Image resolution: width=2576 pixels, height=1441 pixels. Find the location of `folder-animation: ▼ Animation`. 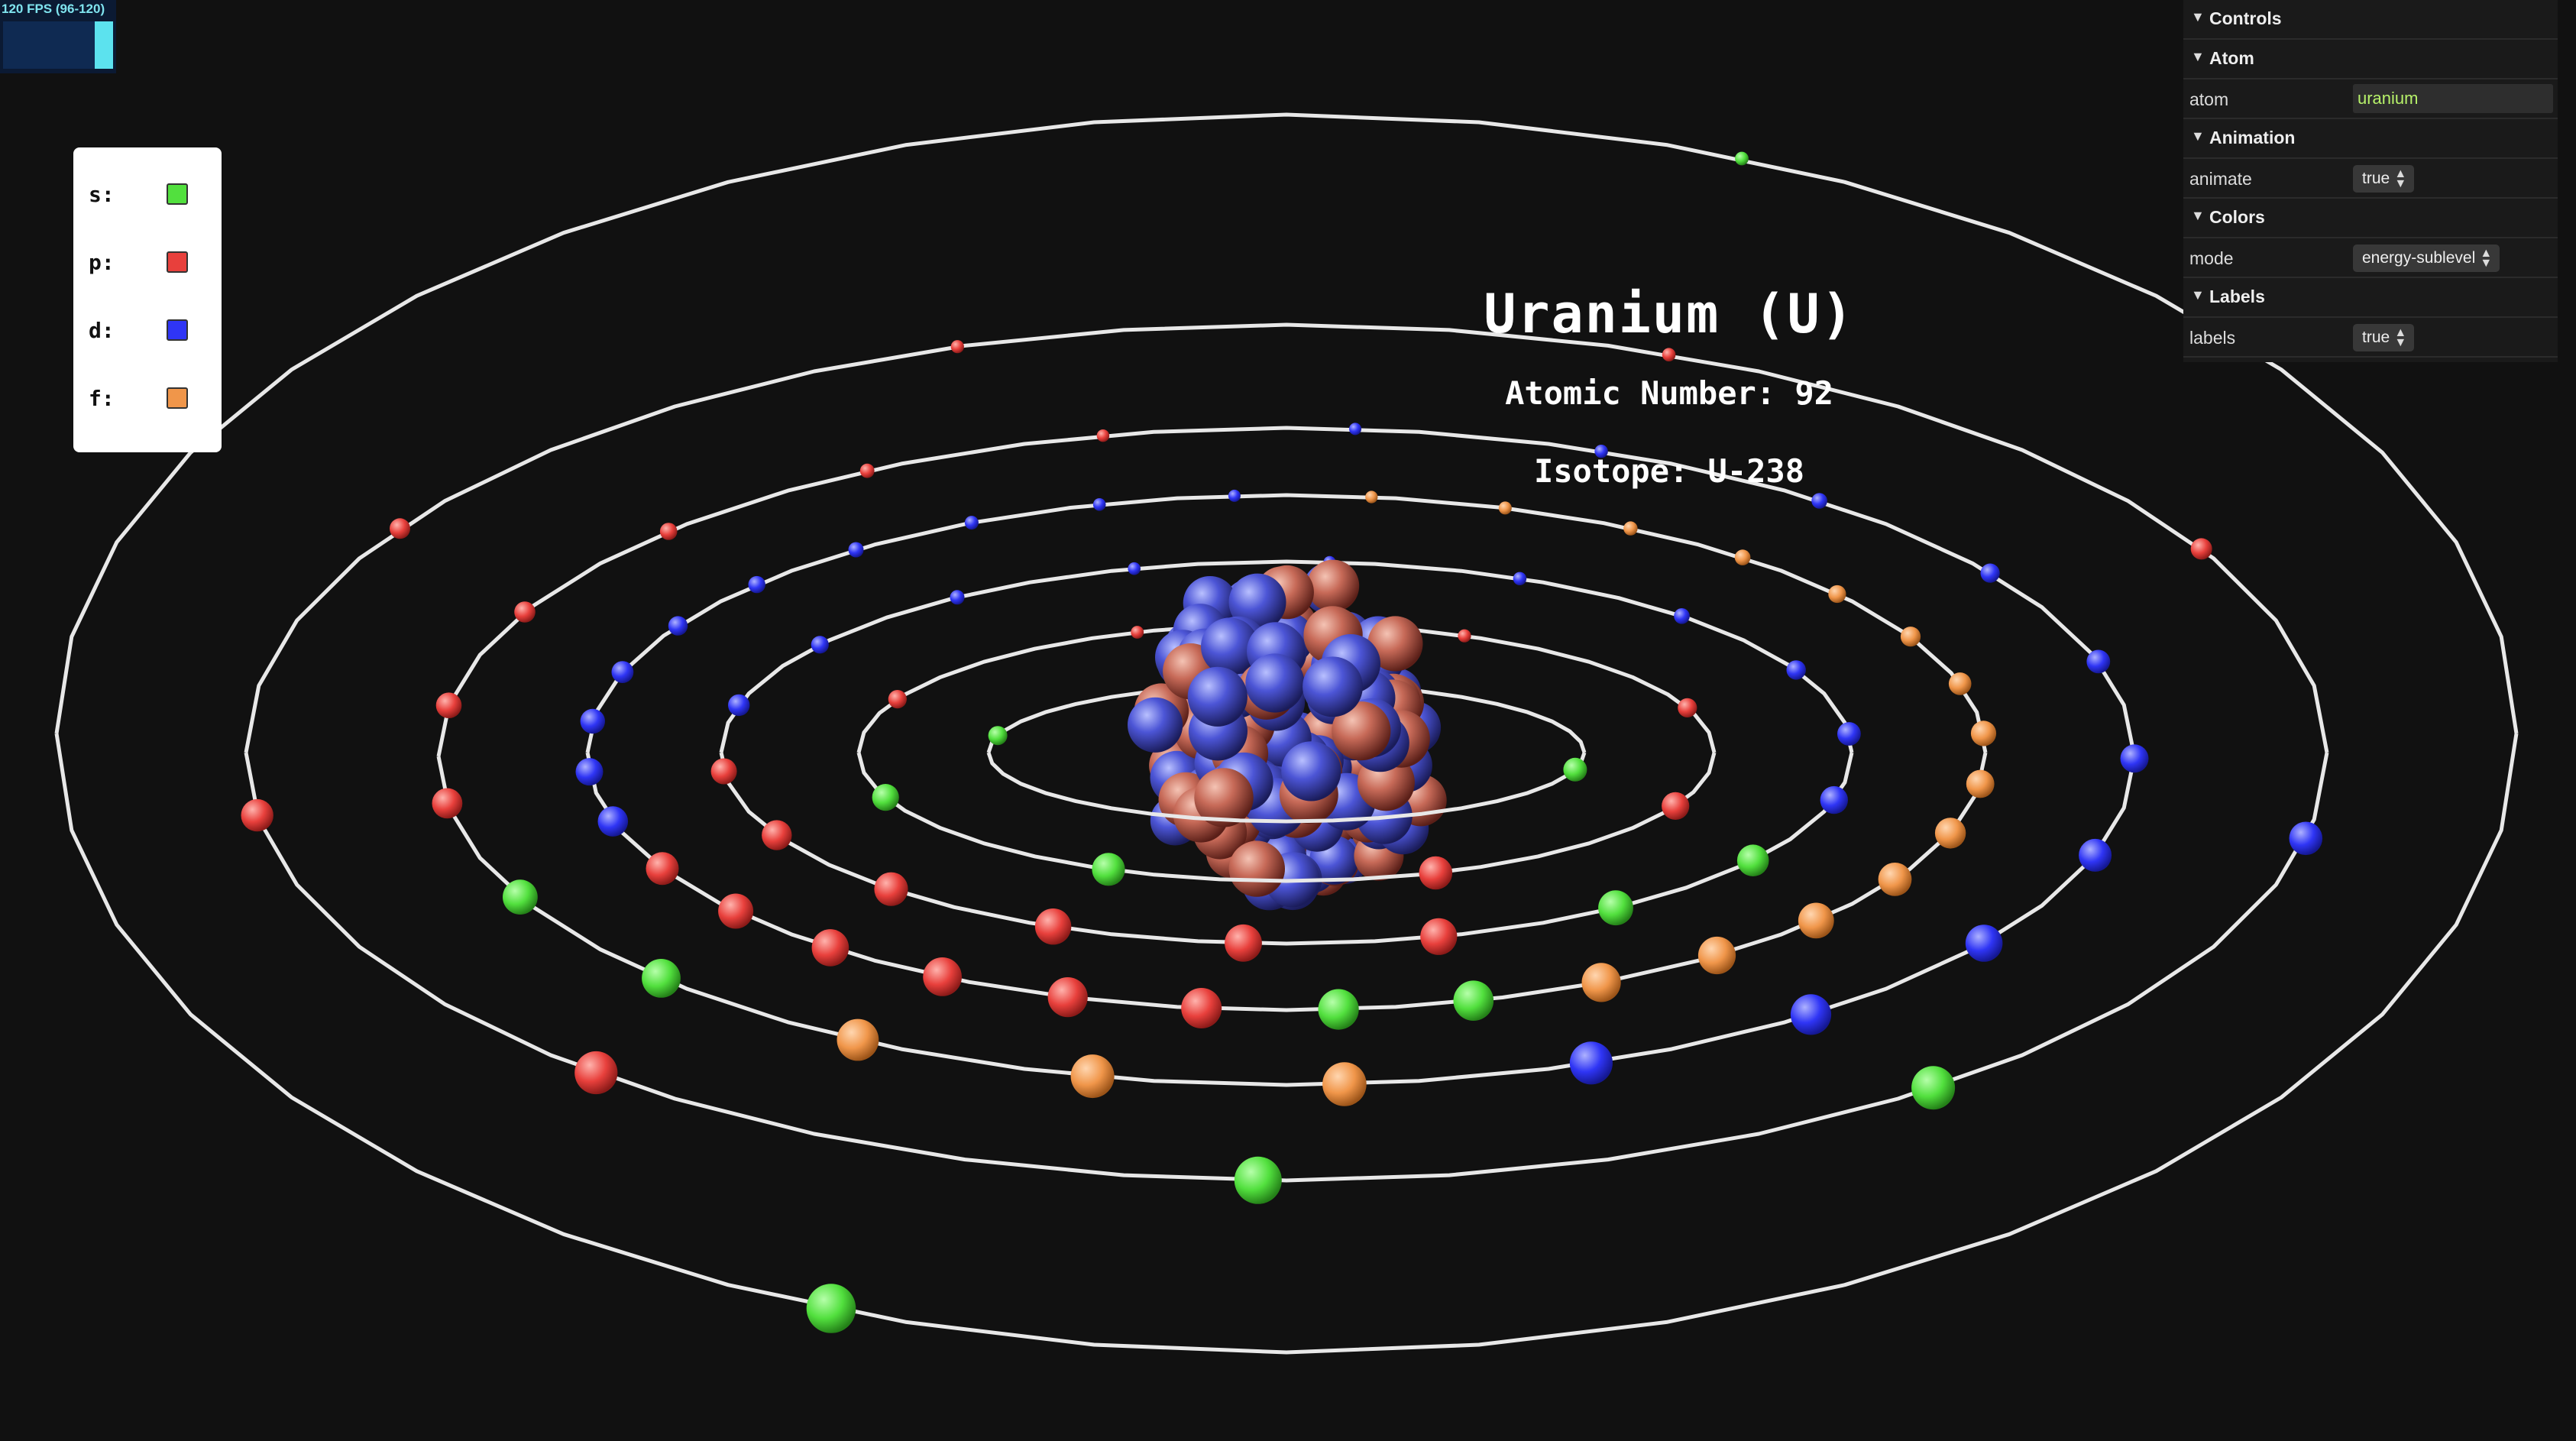

folder-animation: ▼ Animation is located at coordinates (2370, 139).